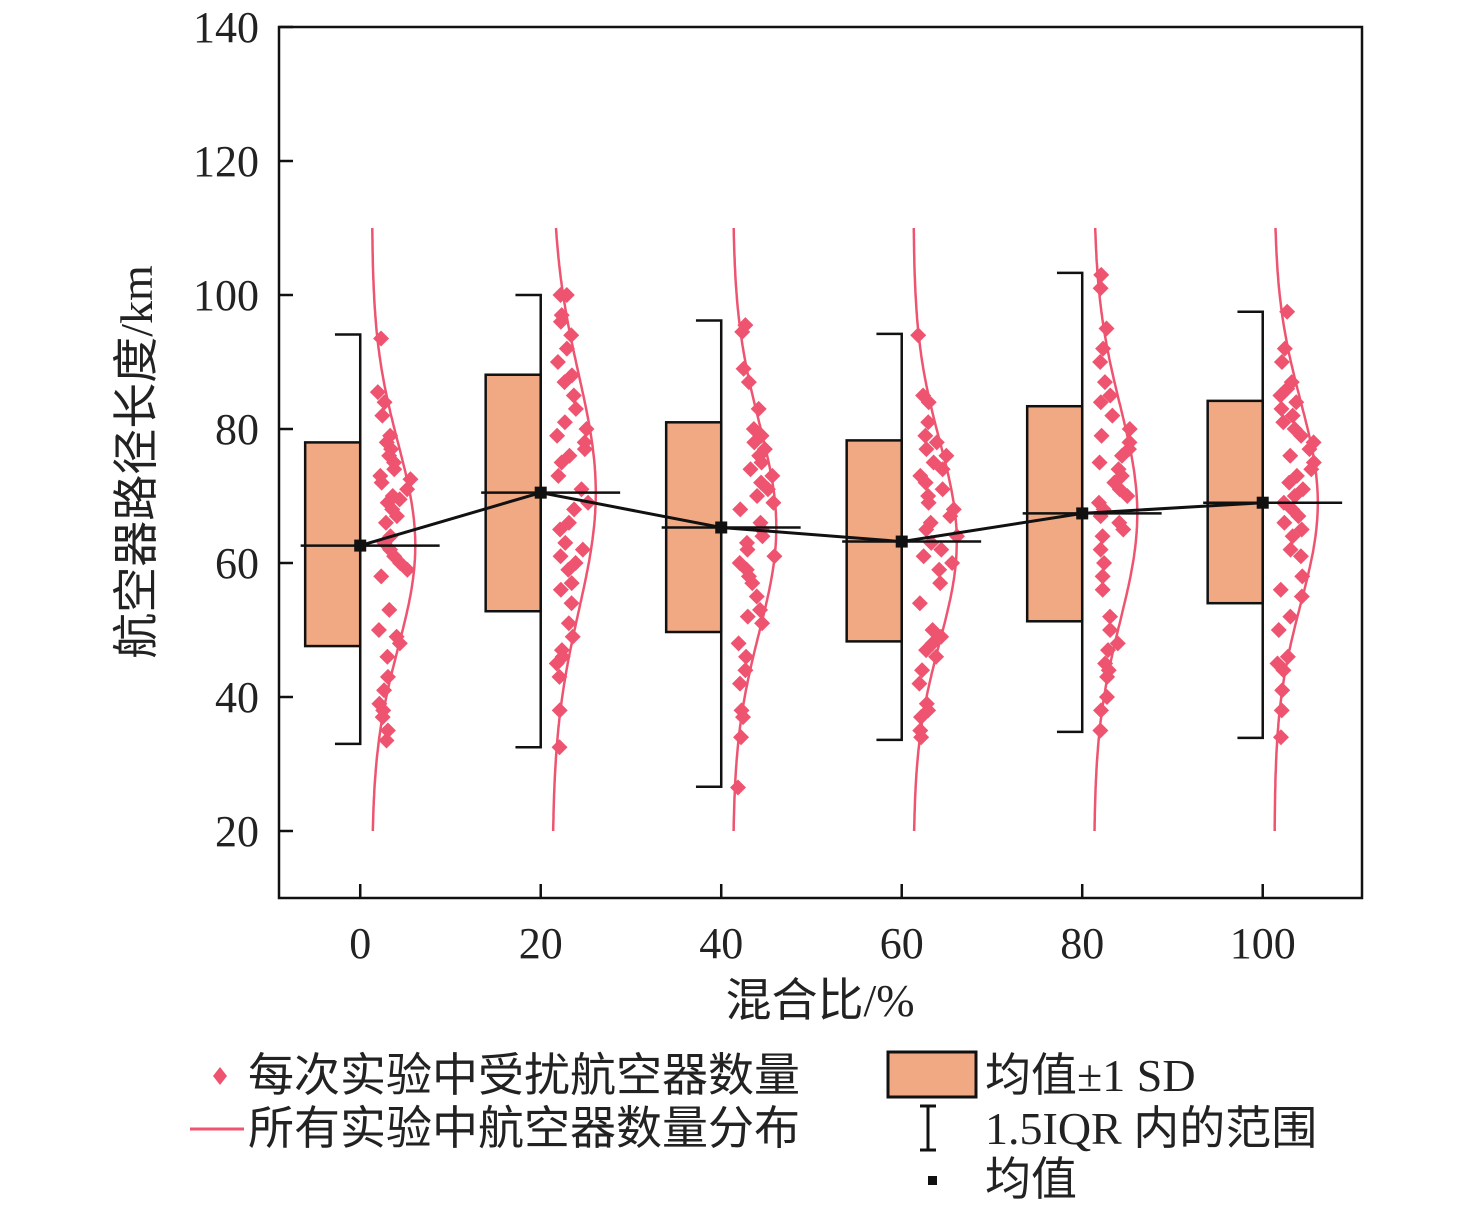 This screenshot has height=1214, width=1476. What do you see at coordinates (360, 943) in the screenshot?
I see `x-tick-label: 0` at bounding box center [360, 943].